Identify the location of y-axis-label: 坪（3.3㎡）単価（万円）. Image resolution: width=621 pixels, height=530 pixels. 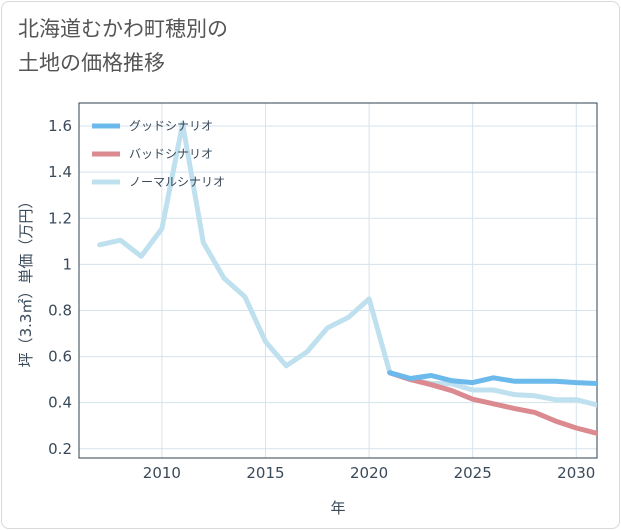
(26, 281).